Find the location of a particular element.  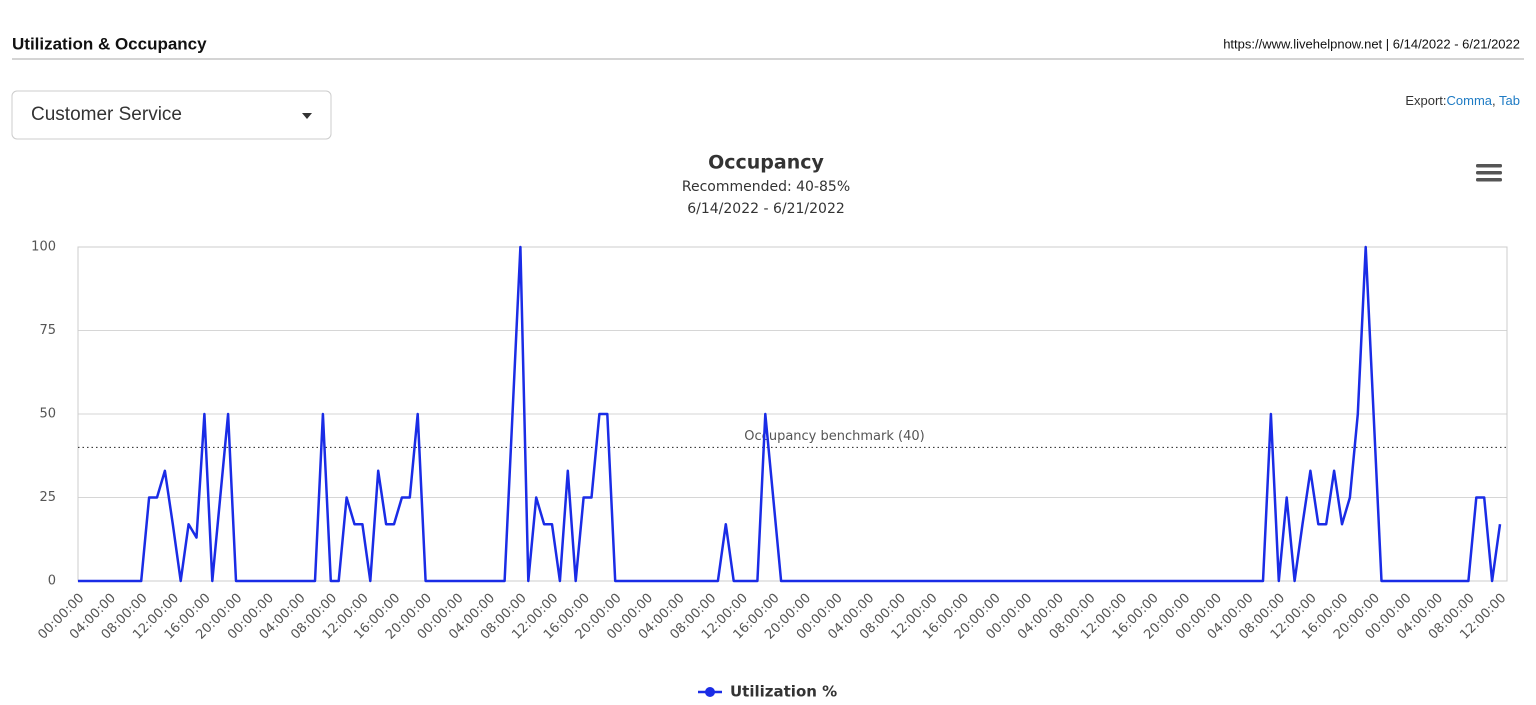

dropdown-caret is located at coordinates (307, 116).